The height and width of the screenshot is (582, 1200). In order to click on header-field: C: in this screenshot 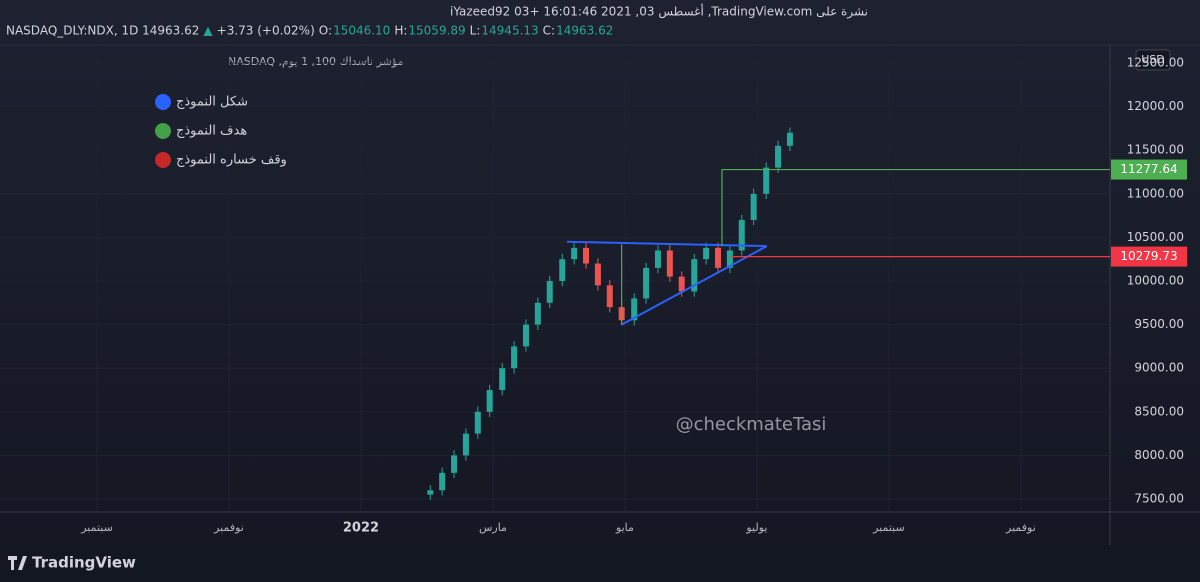, I will do `click(549, 31)`.